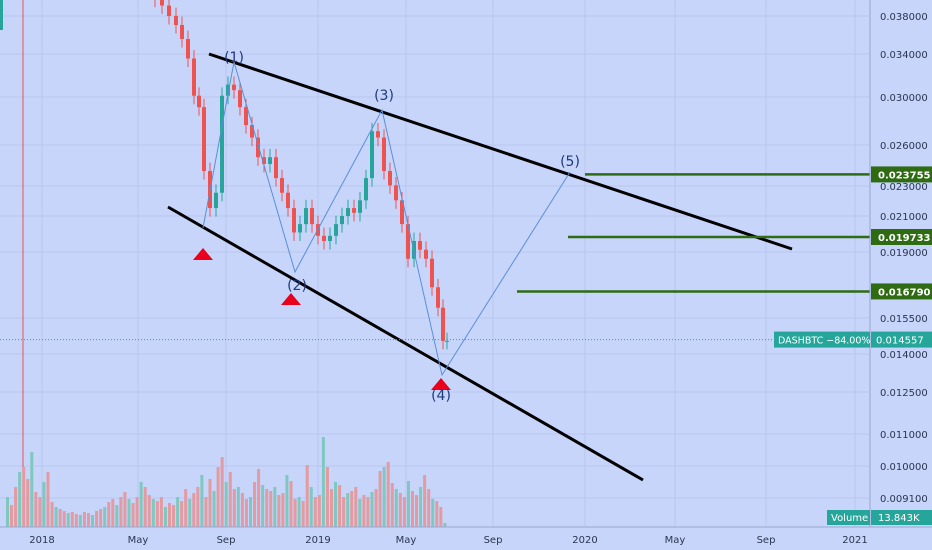 The image size is (932, 550). I want to click on symbol-badge, so click(822, 339).